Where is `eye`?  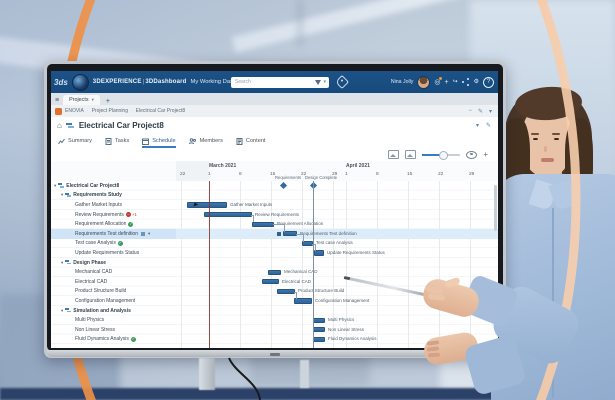
eye is located at coordinates (535, 139).